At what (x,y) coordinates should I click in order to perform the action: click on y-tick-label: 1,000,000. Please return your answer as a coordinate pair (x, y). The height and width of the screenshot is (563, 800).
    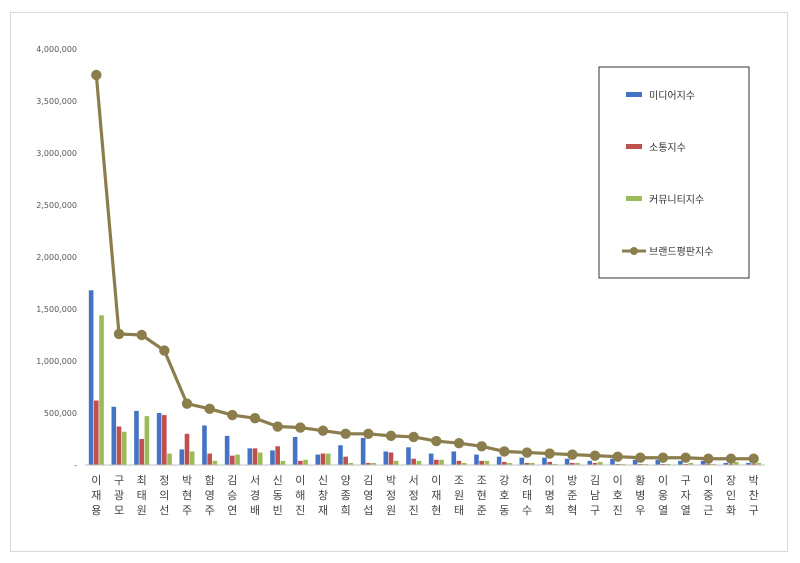
    Looking at the image, I should click on (56, 361).